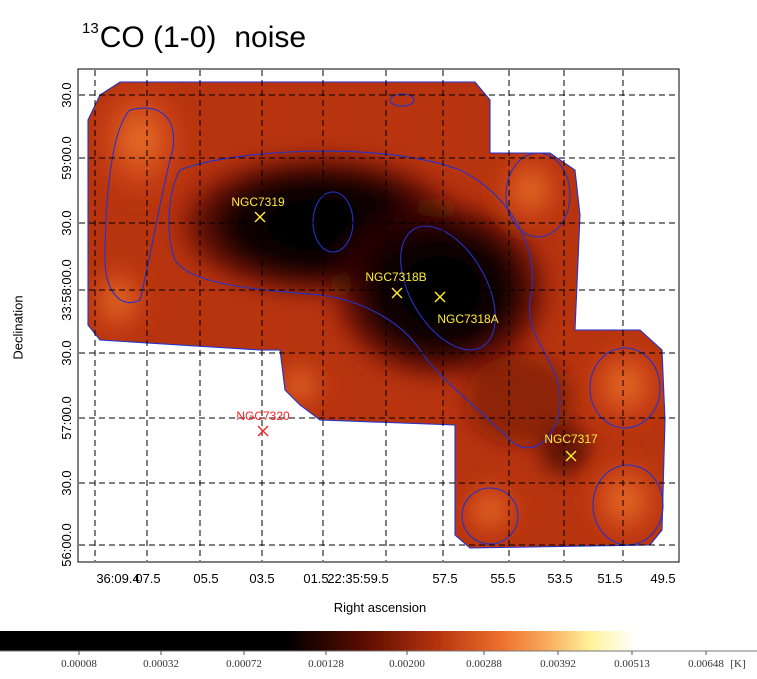  I want to click on source-ngc7320: NGC7320, so click(263, 423).